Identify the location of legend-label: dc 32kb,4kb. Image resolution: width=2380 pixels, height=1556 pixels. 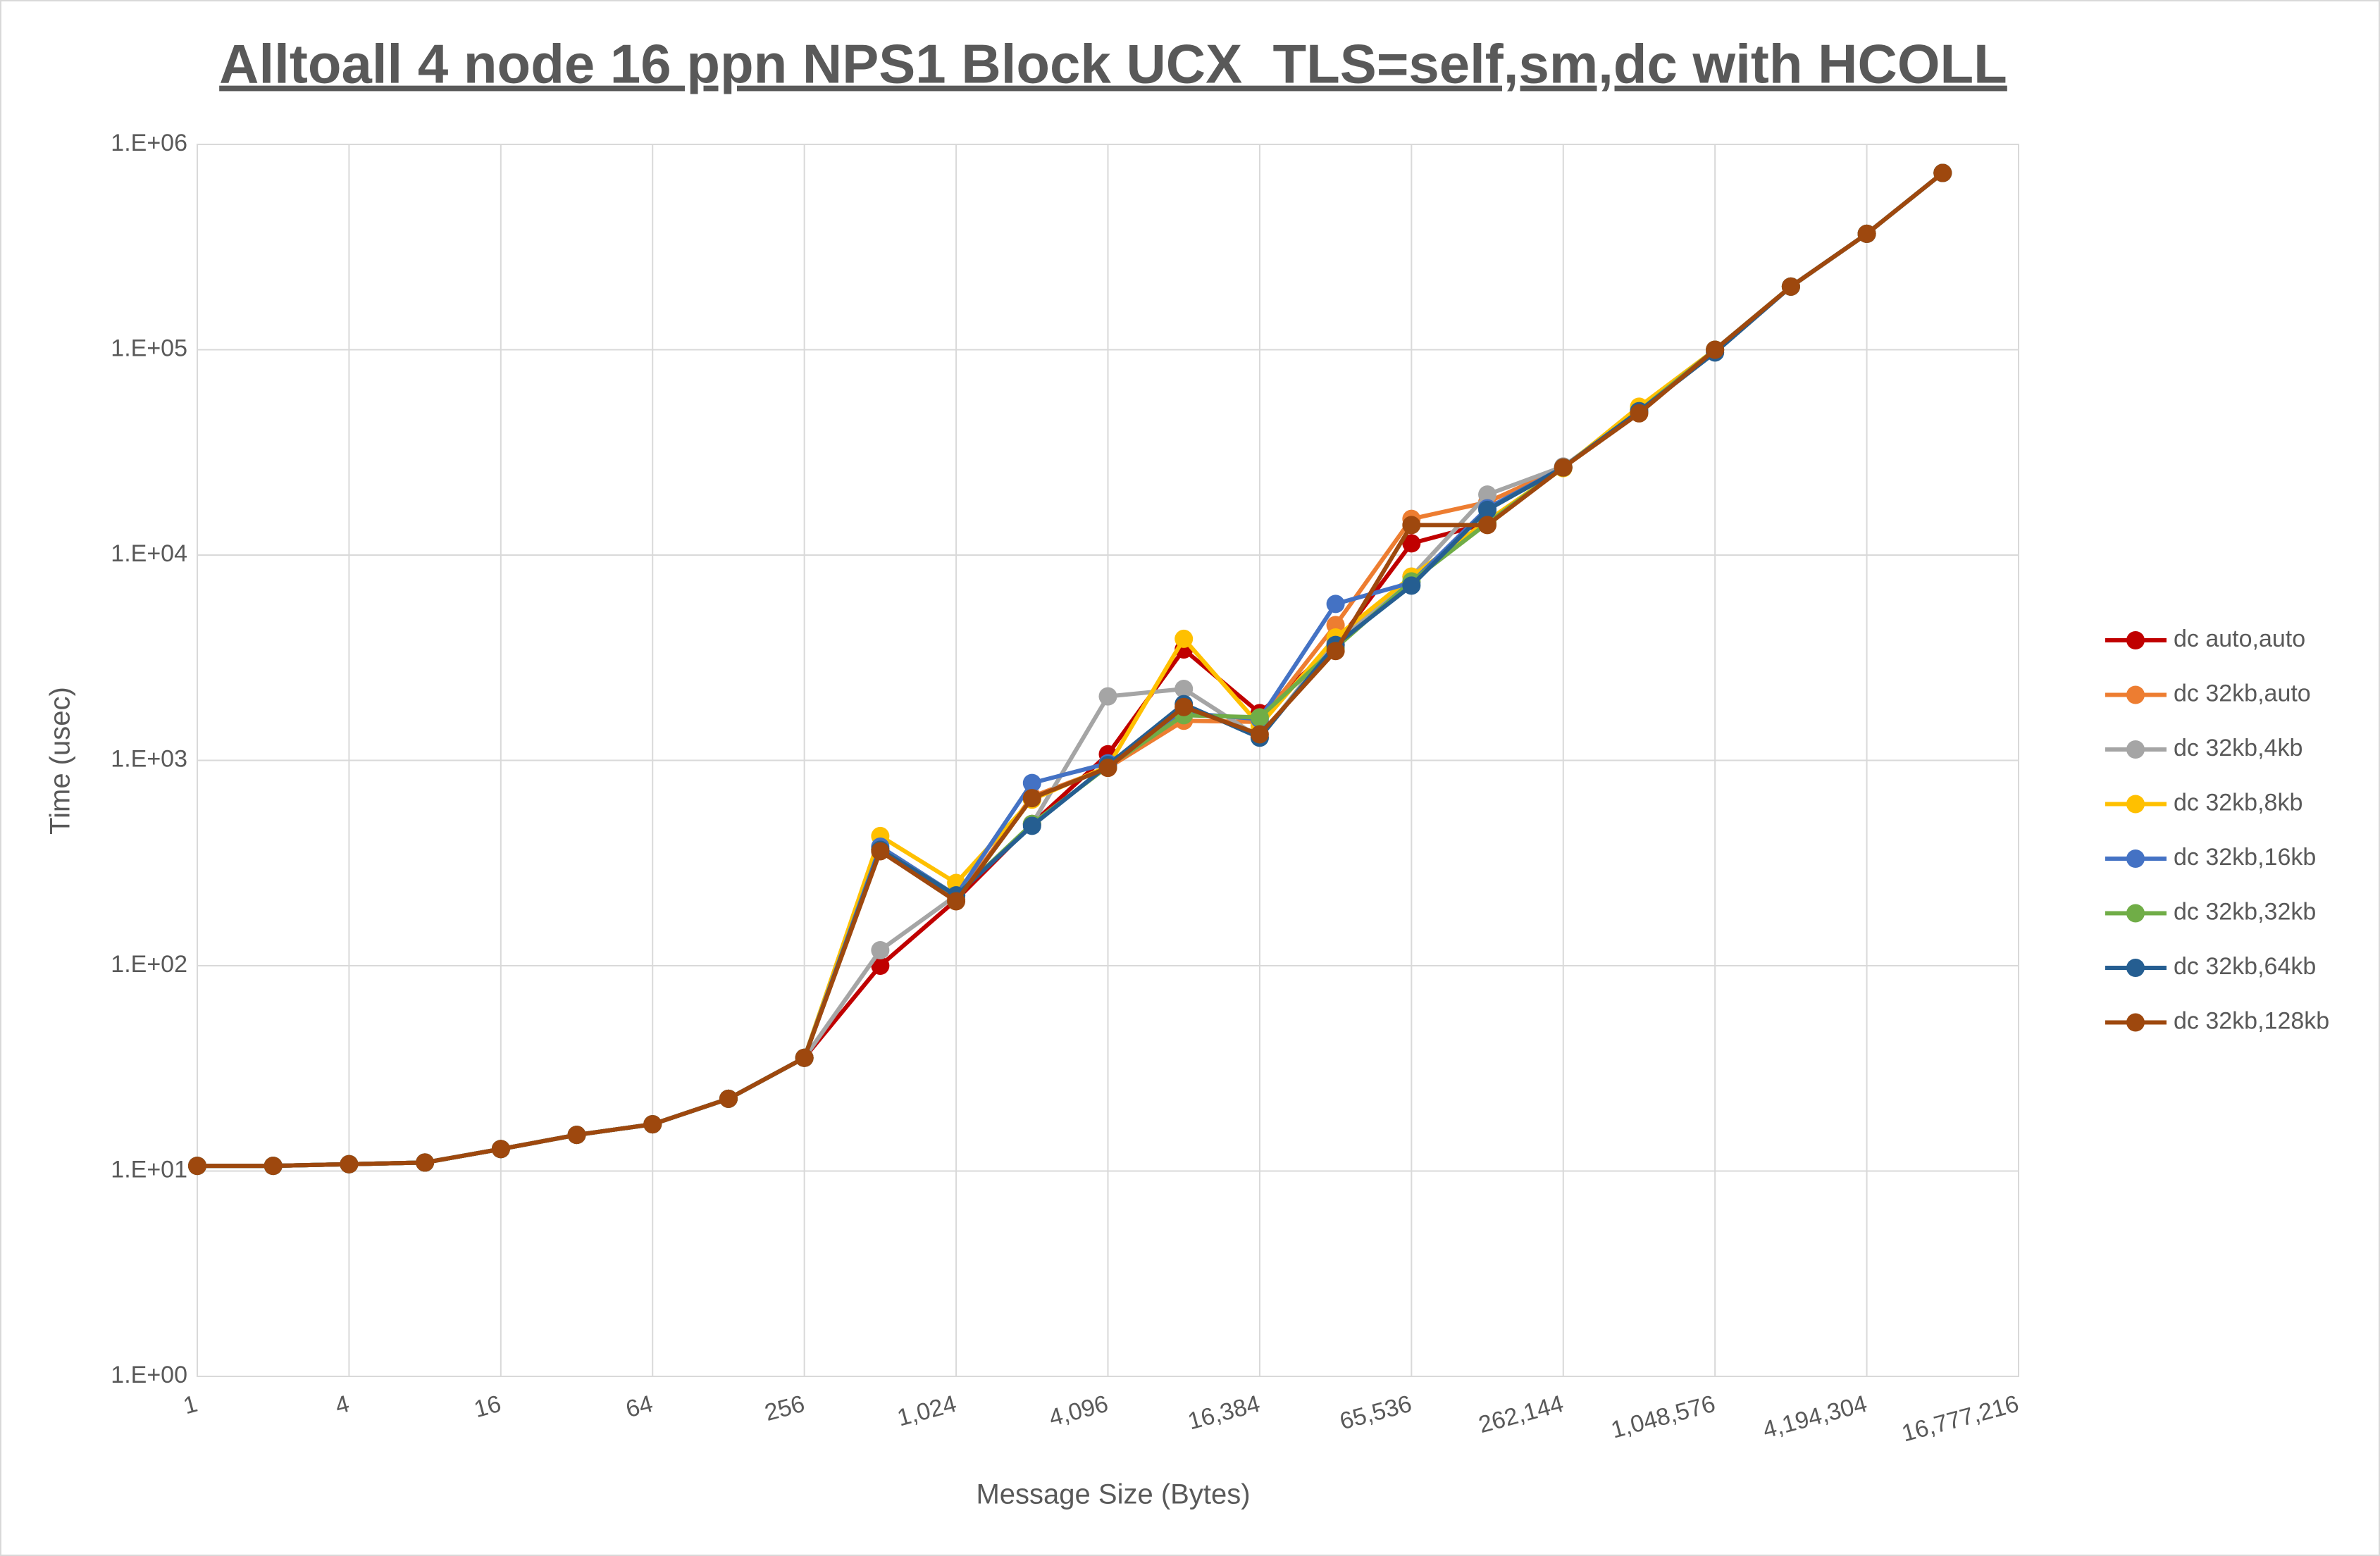
(2238, 748).